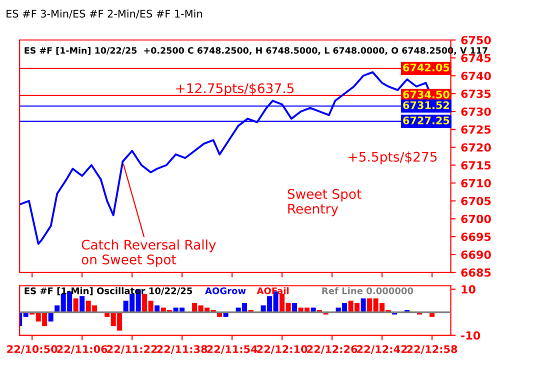 This screenshot has width=560, height=381. Describe the element at coordinates (282, 349) in the screenshot. I see `x-tick-label: 22/12:10` at that location.